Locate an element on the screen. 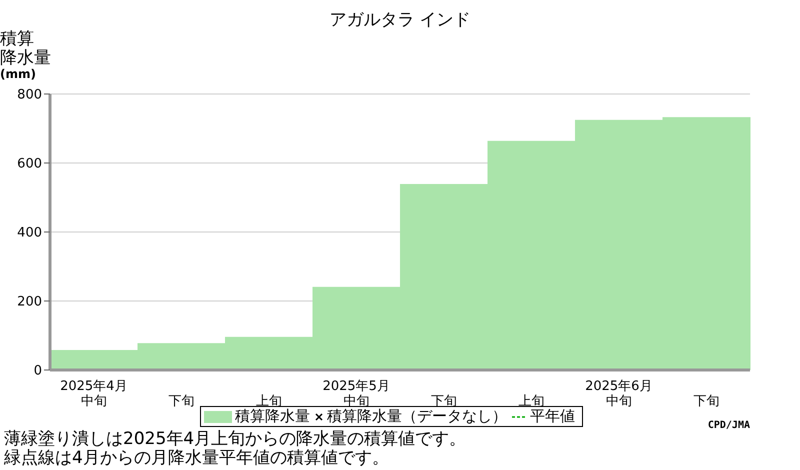 This screenshot has width=800, height=470. y-axis-title: 積算降水量(mm) is located at coordinates (25, 55).